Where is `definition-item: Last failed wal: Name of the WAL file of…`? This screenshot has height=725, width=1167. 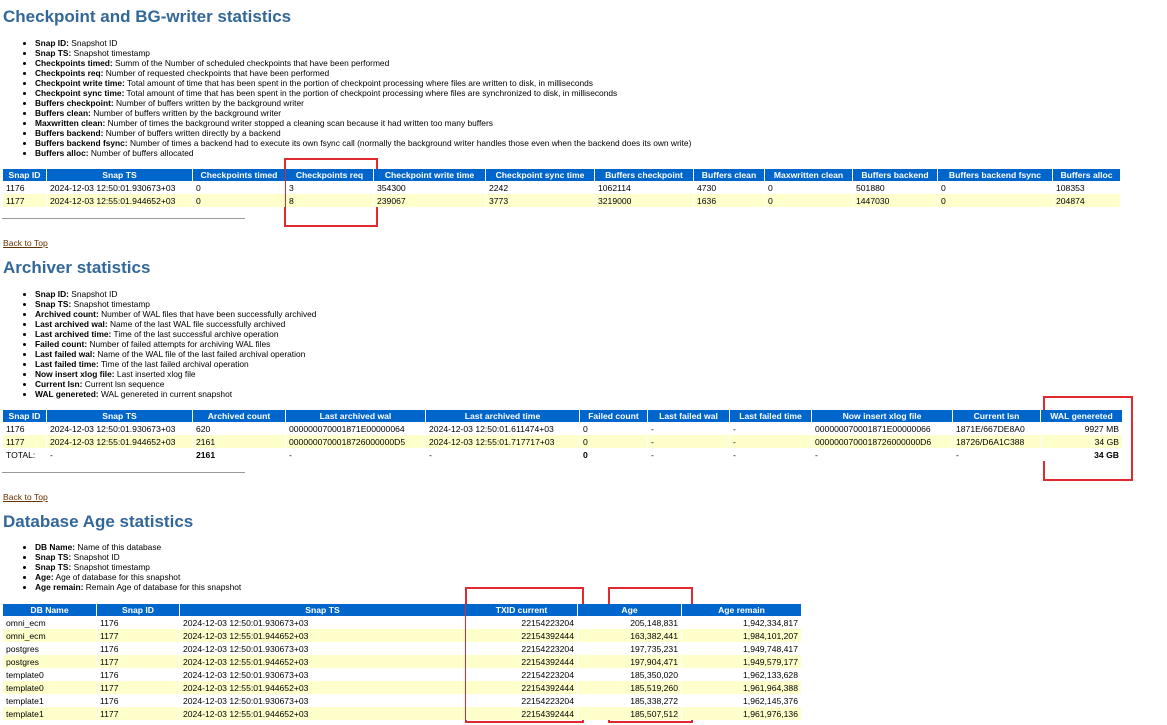 definition-item: Last failed wal: Name of the WAL file of… is located at coordinates (175, 354).